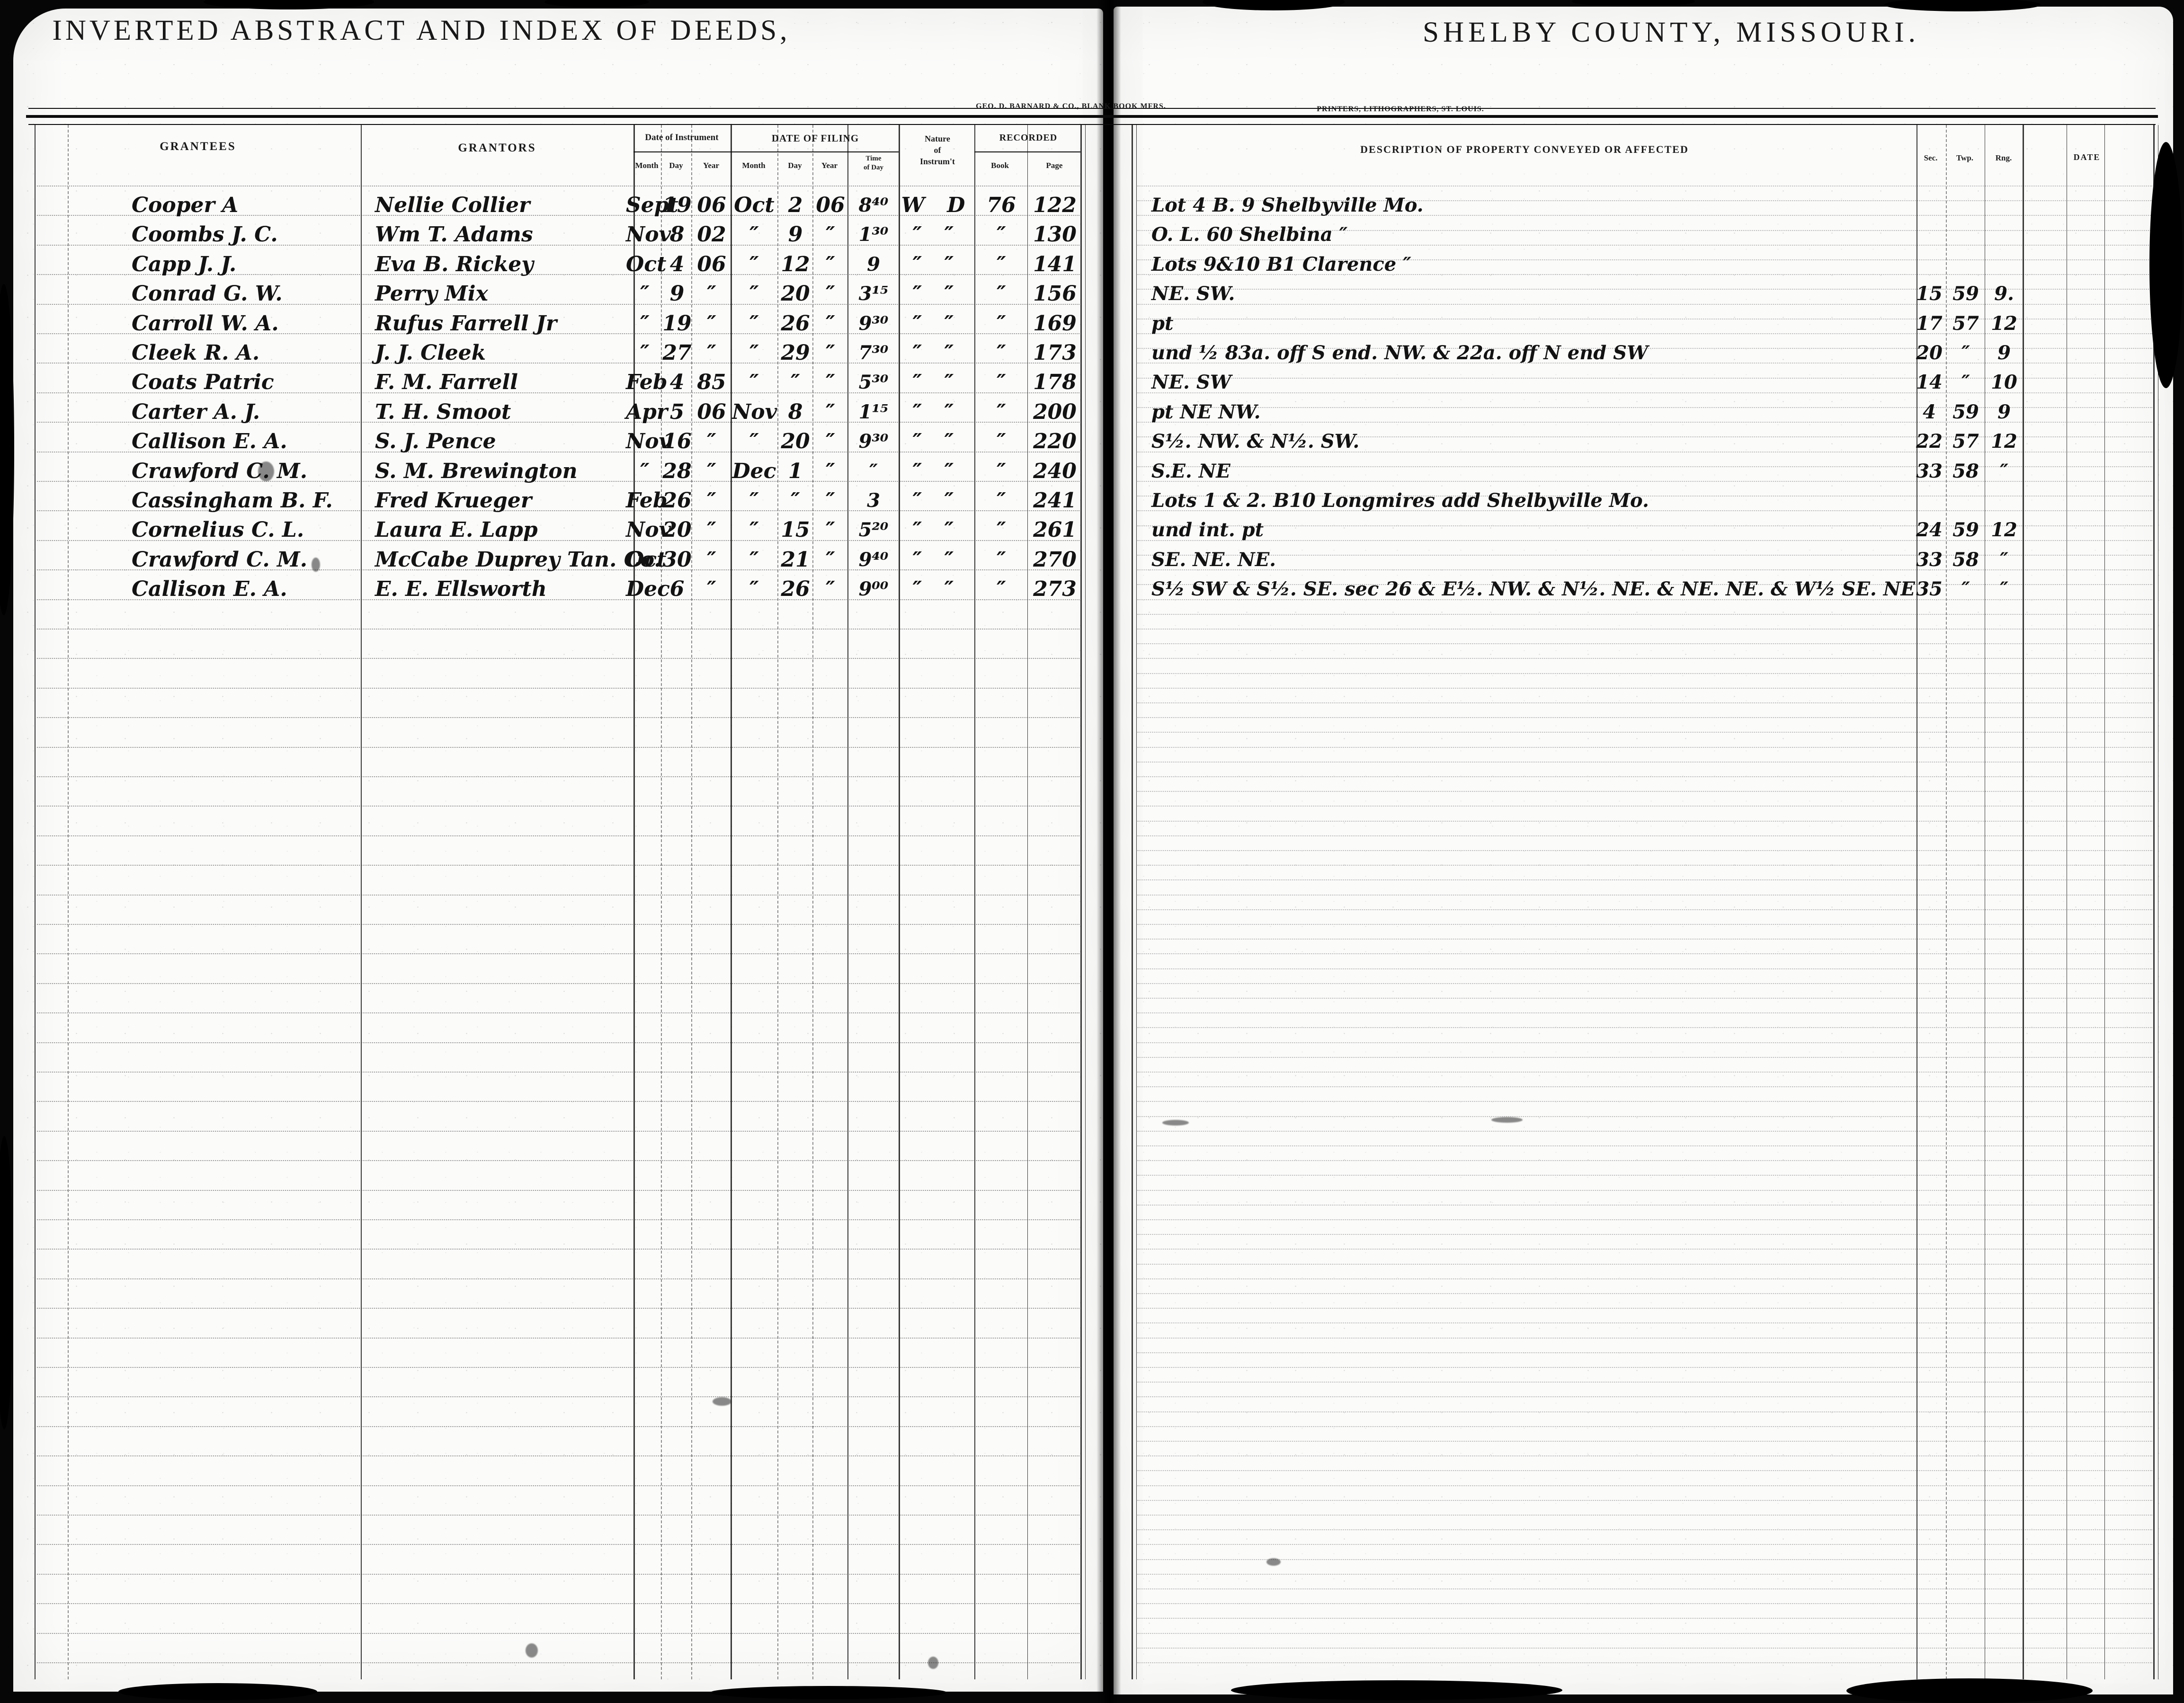  What do you see at coordinates (2003, 157) in the screenshot?
I see `col-header-rng: Rng.` at bounding box center [2003, 157].